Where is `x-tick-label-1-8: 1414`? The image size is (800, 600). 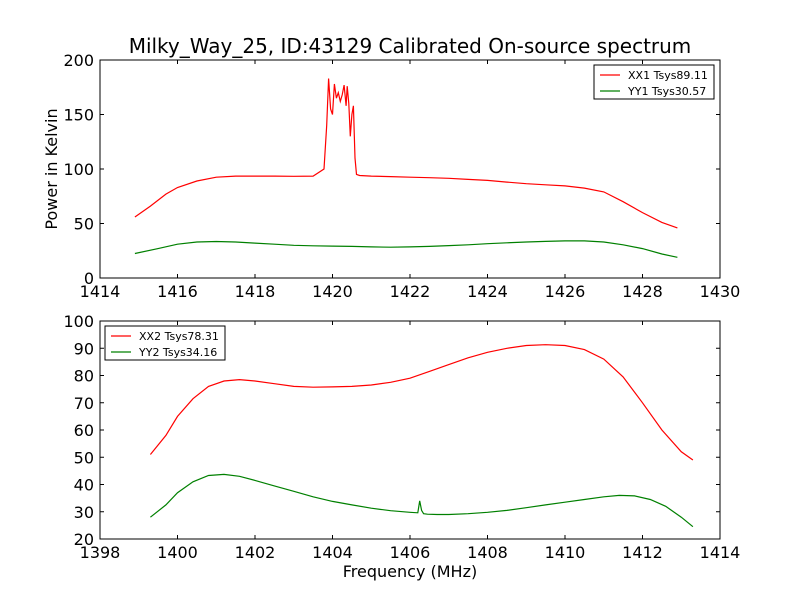
x-tick-label-1-8: 1414 is located at coordinates (720, 552).